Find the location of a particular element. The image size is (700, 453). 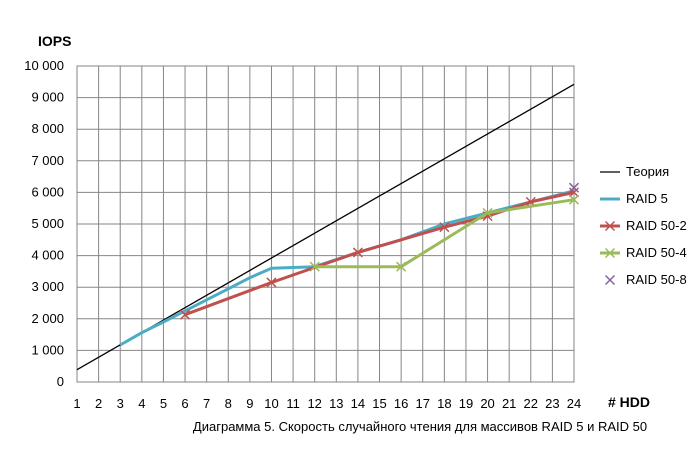

y-tick-label: 5 000 is located at coordinates (47, 223).